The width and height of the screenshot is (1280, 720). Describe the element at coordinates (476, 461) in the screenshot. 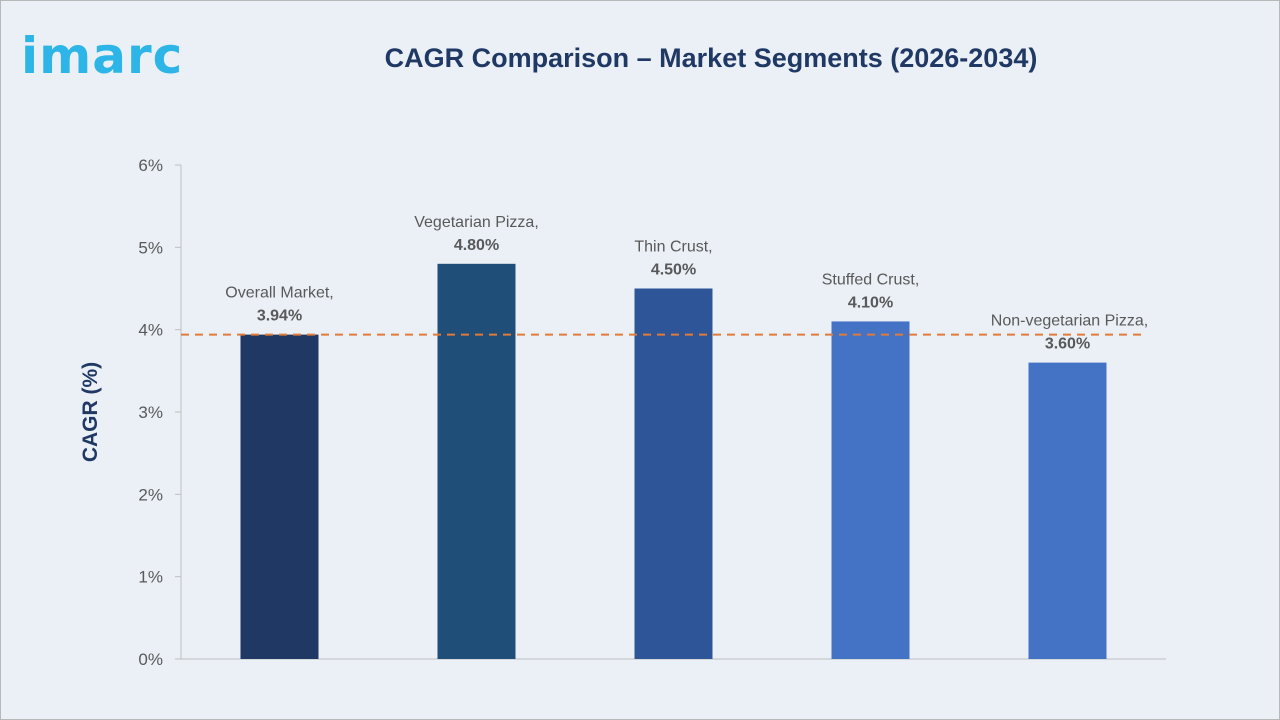

I see `bar-vegetarian-pizza` at that location.